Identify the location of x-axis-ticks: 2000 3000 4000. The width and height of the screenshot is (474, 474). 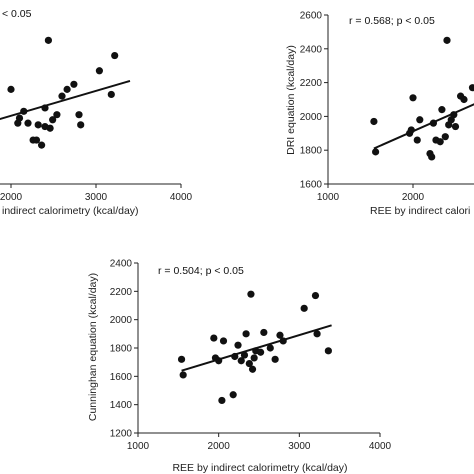
(96, 193).